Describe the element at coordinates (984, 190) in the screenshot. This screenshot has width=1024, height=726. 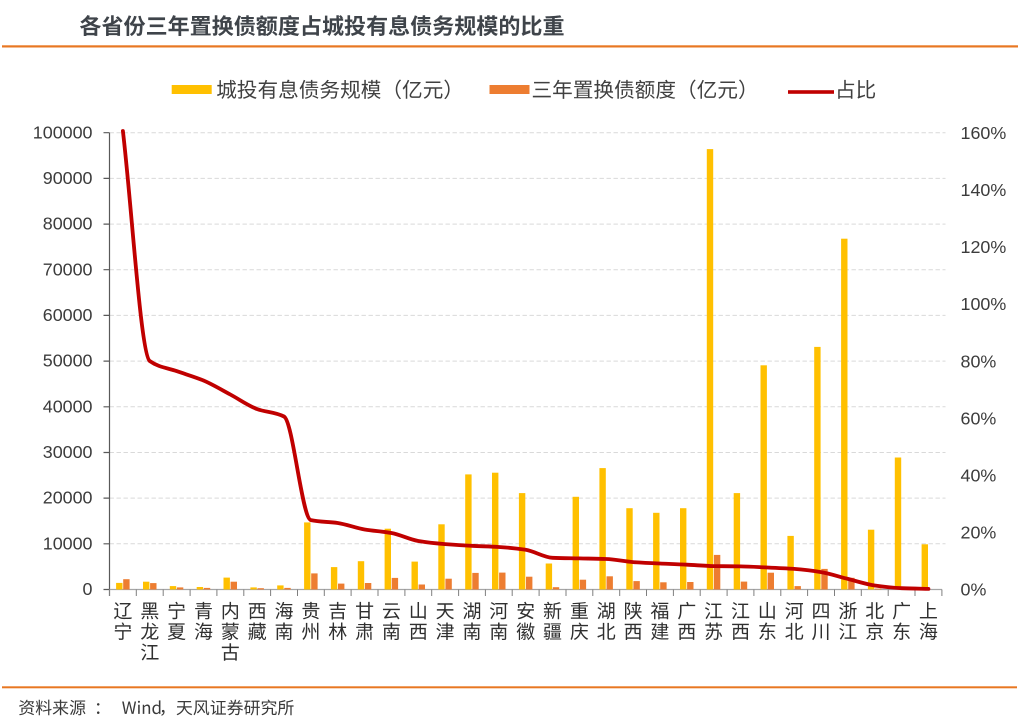
I see `svg-text: 140%` at that location.